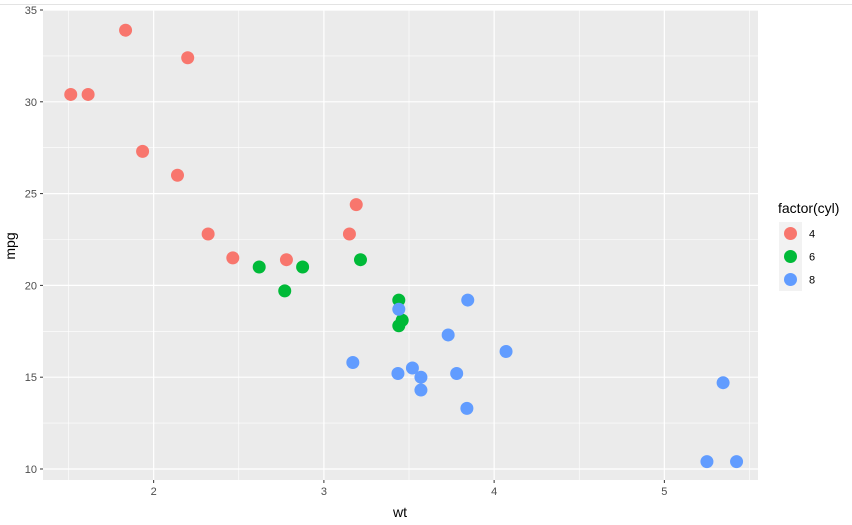 This screenshot has width=852, height=525. I want to click on legend: factor(cyl) 4 6 8, so click(808, 245).